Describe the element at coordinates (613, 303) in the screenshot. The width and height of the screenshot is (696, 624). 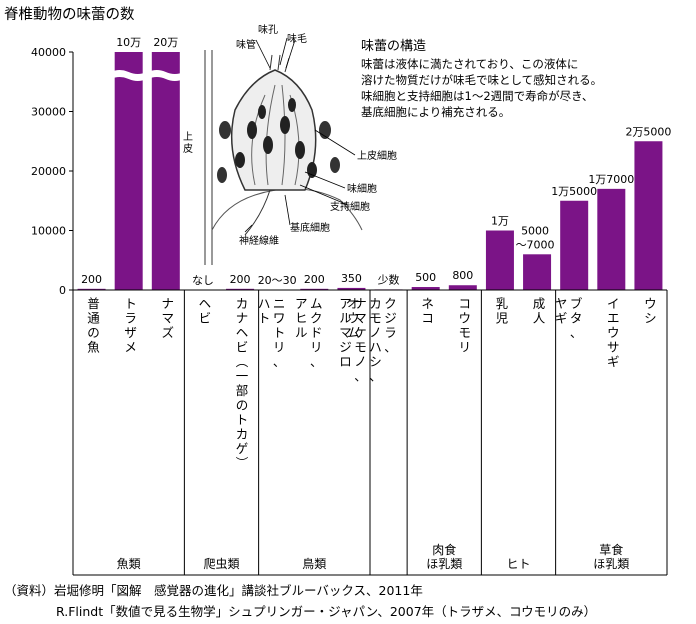
I see `category-label: イ` at that location.